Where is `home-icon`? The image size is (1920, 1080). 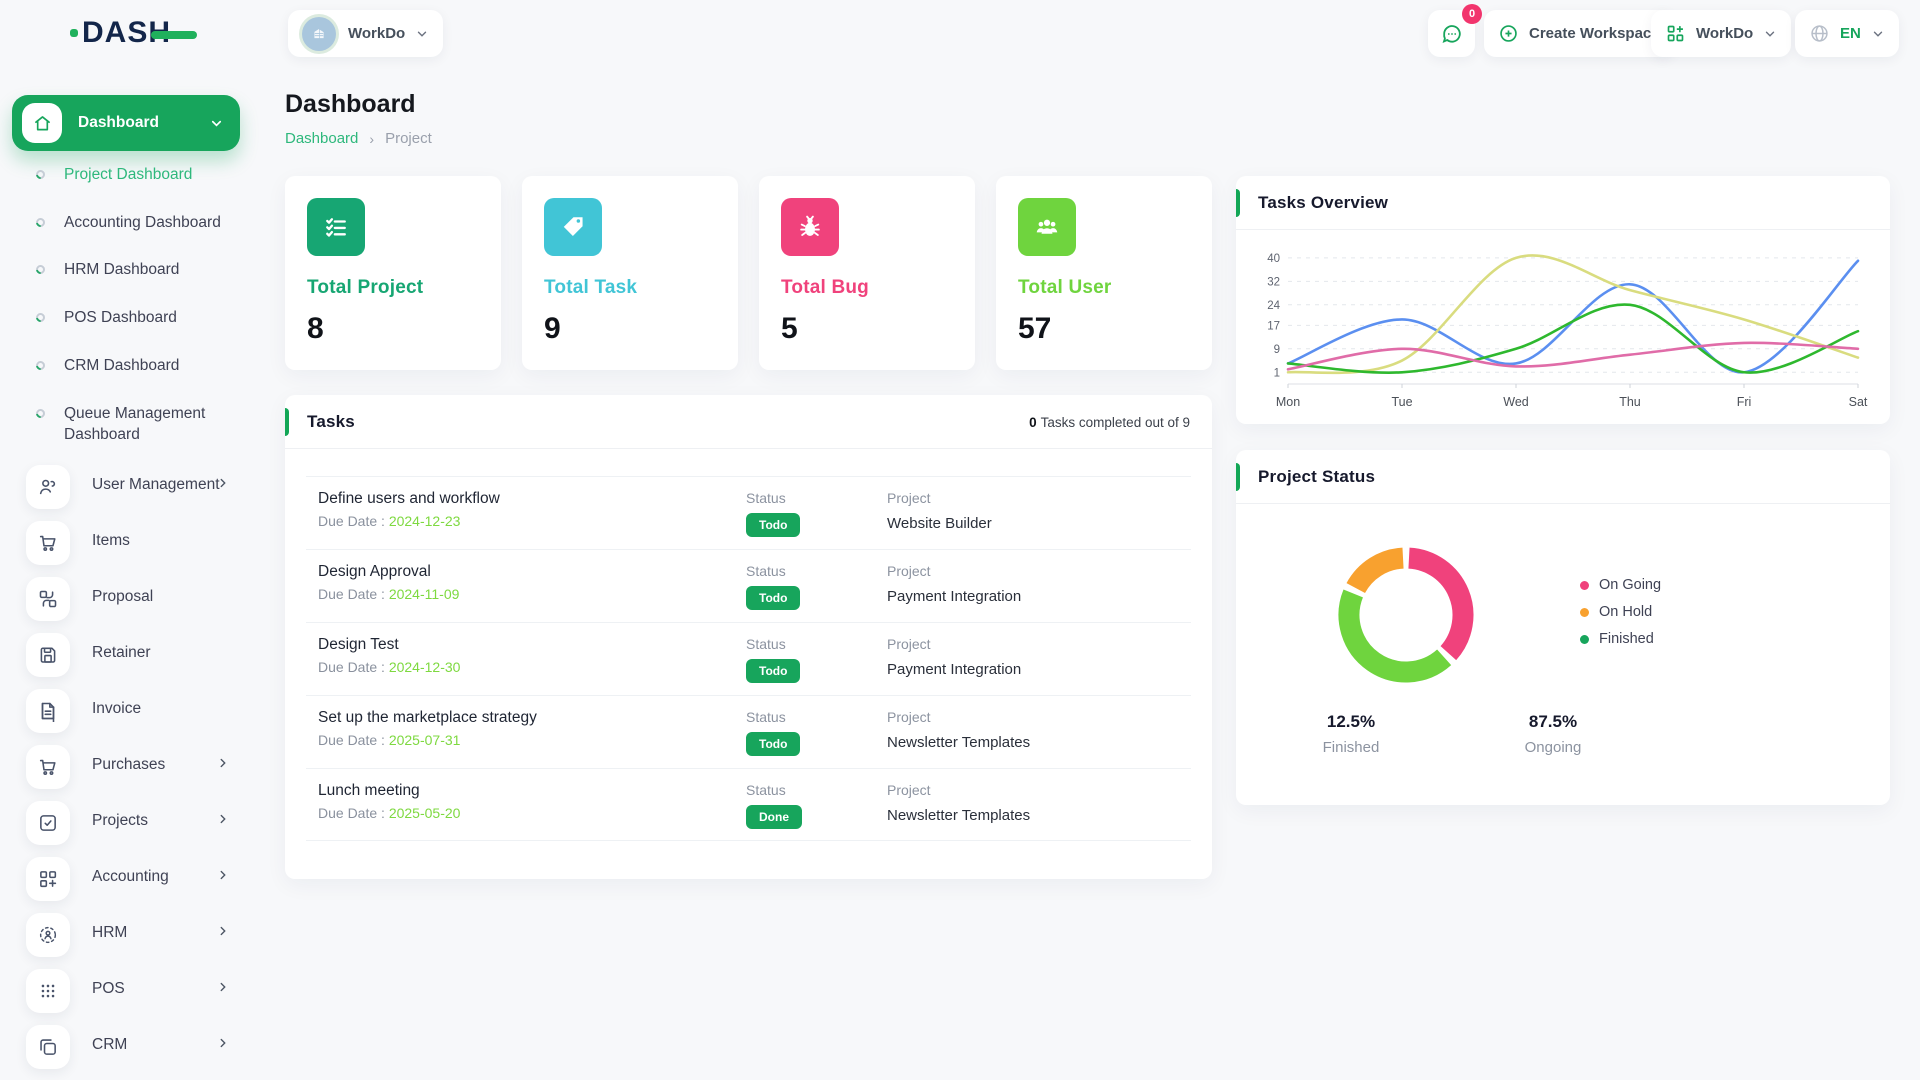 home-icon is located at coordinates (42, 123).